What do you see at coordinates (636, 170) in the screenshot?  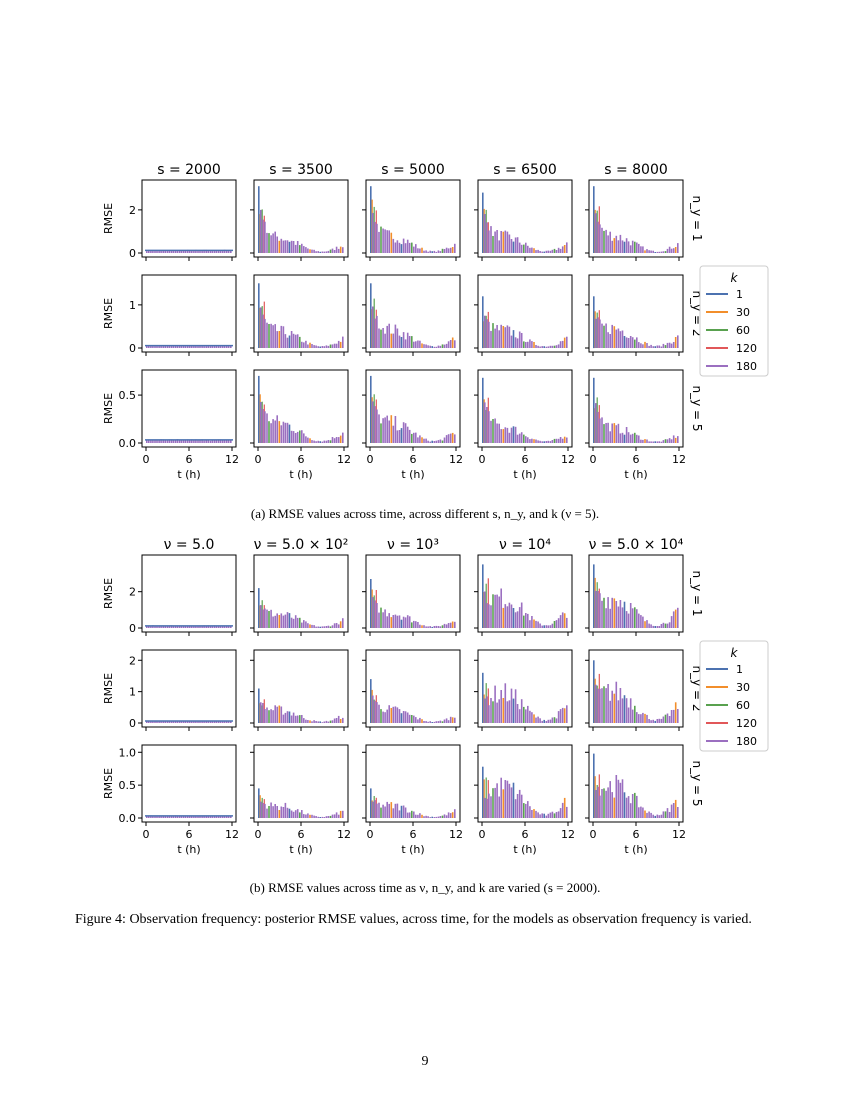 I see `column-title: s = 8000` at bounding box center [636, 170].